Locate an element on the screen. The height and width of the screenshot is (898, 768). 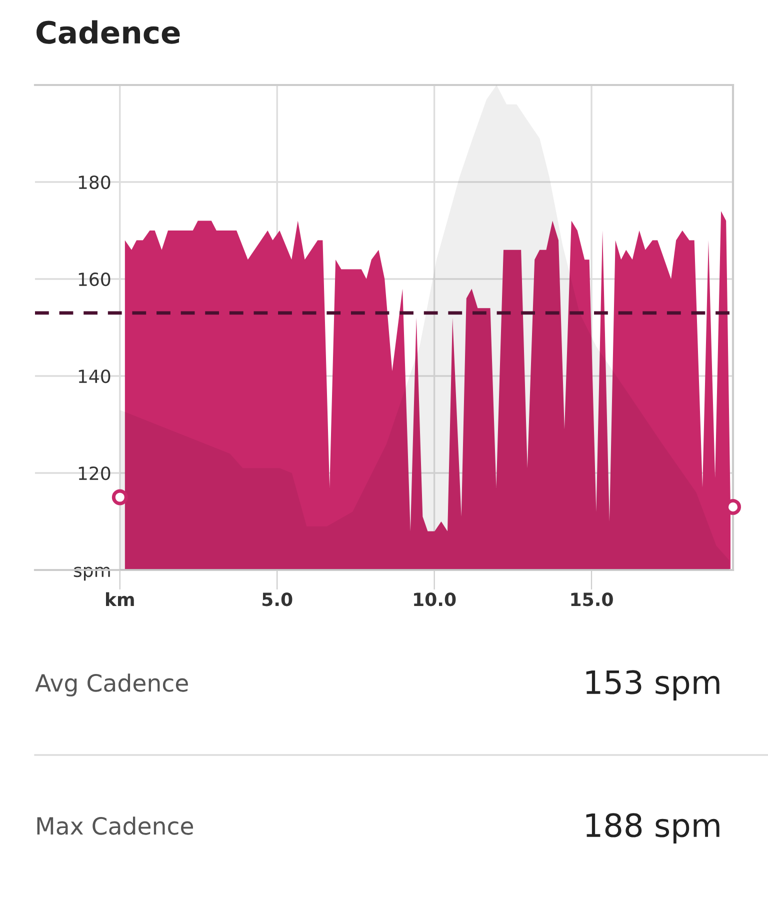
x-tick-label: 10.0 is located at coordinates (435, 599).